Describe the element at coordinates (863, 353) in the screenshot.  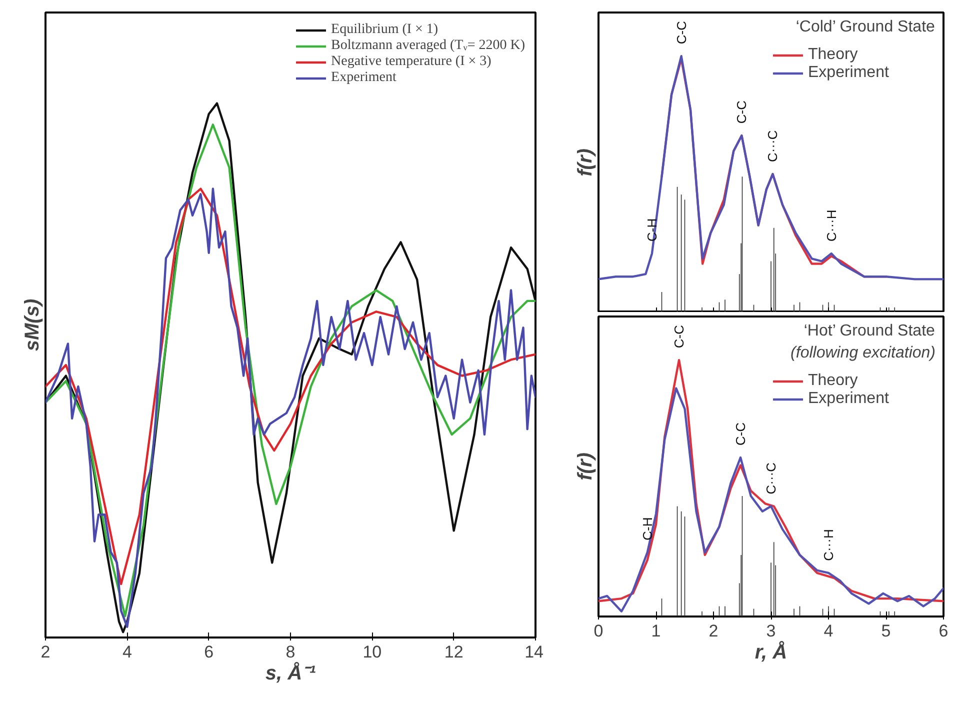
I see `chart-subtitle: (following excitation)` at that location.